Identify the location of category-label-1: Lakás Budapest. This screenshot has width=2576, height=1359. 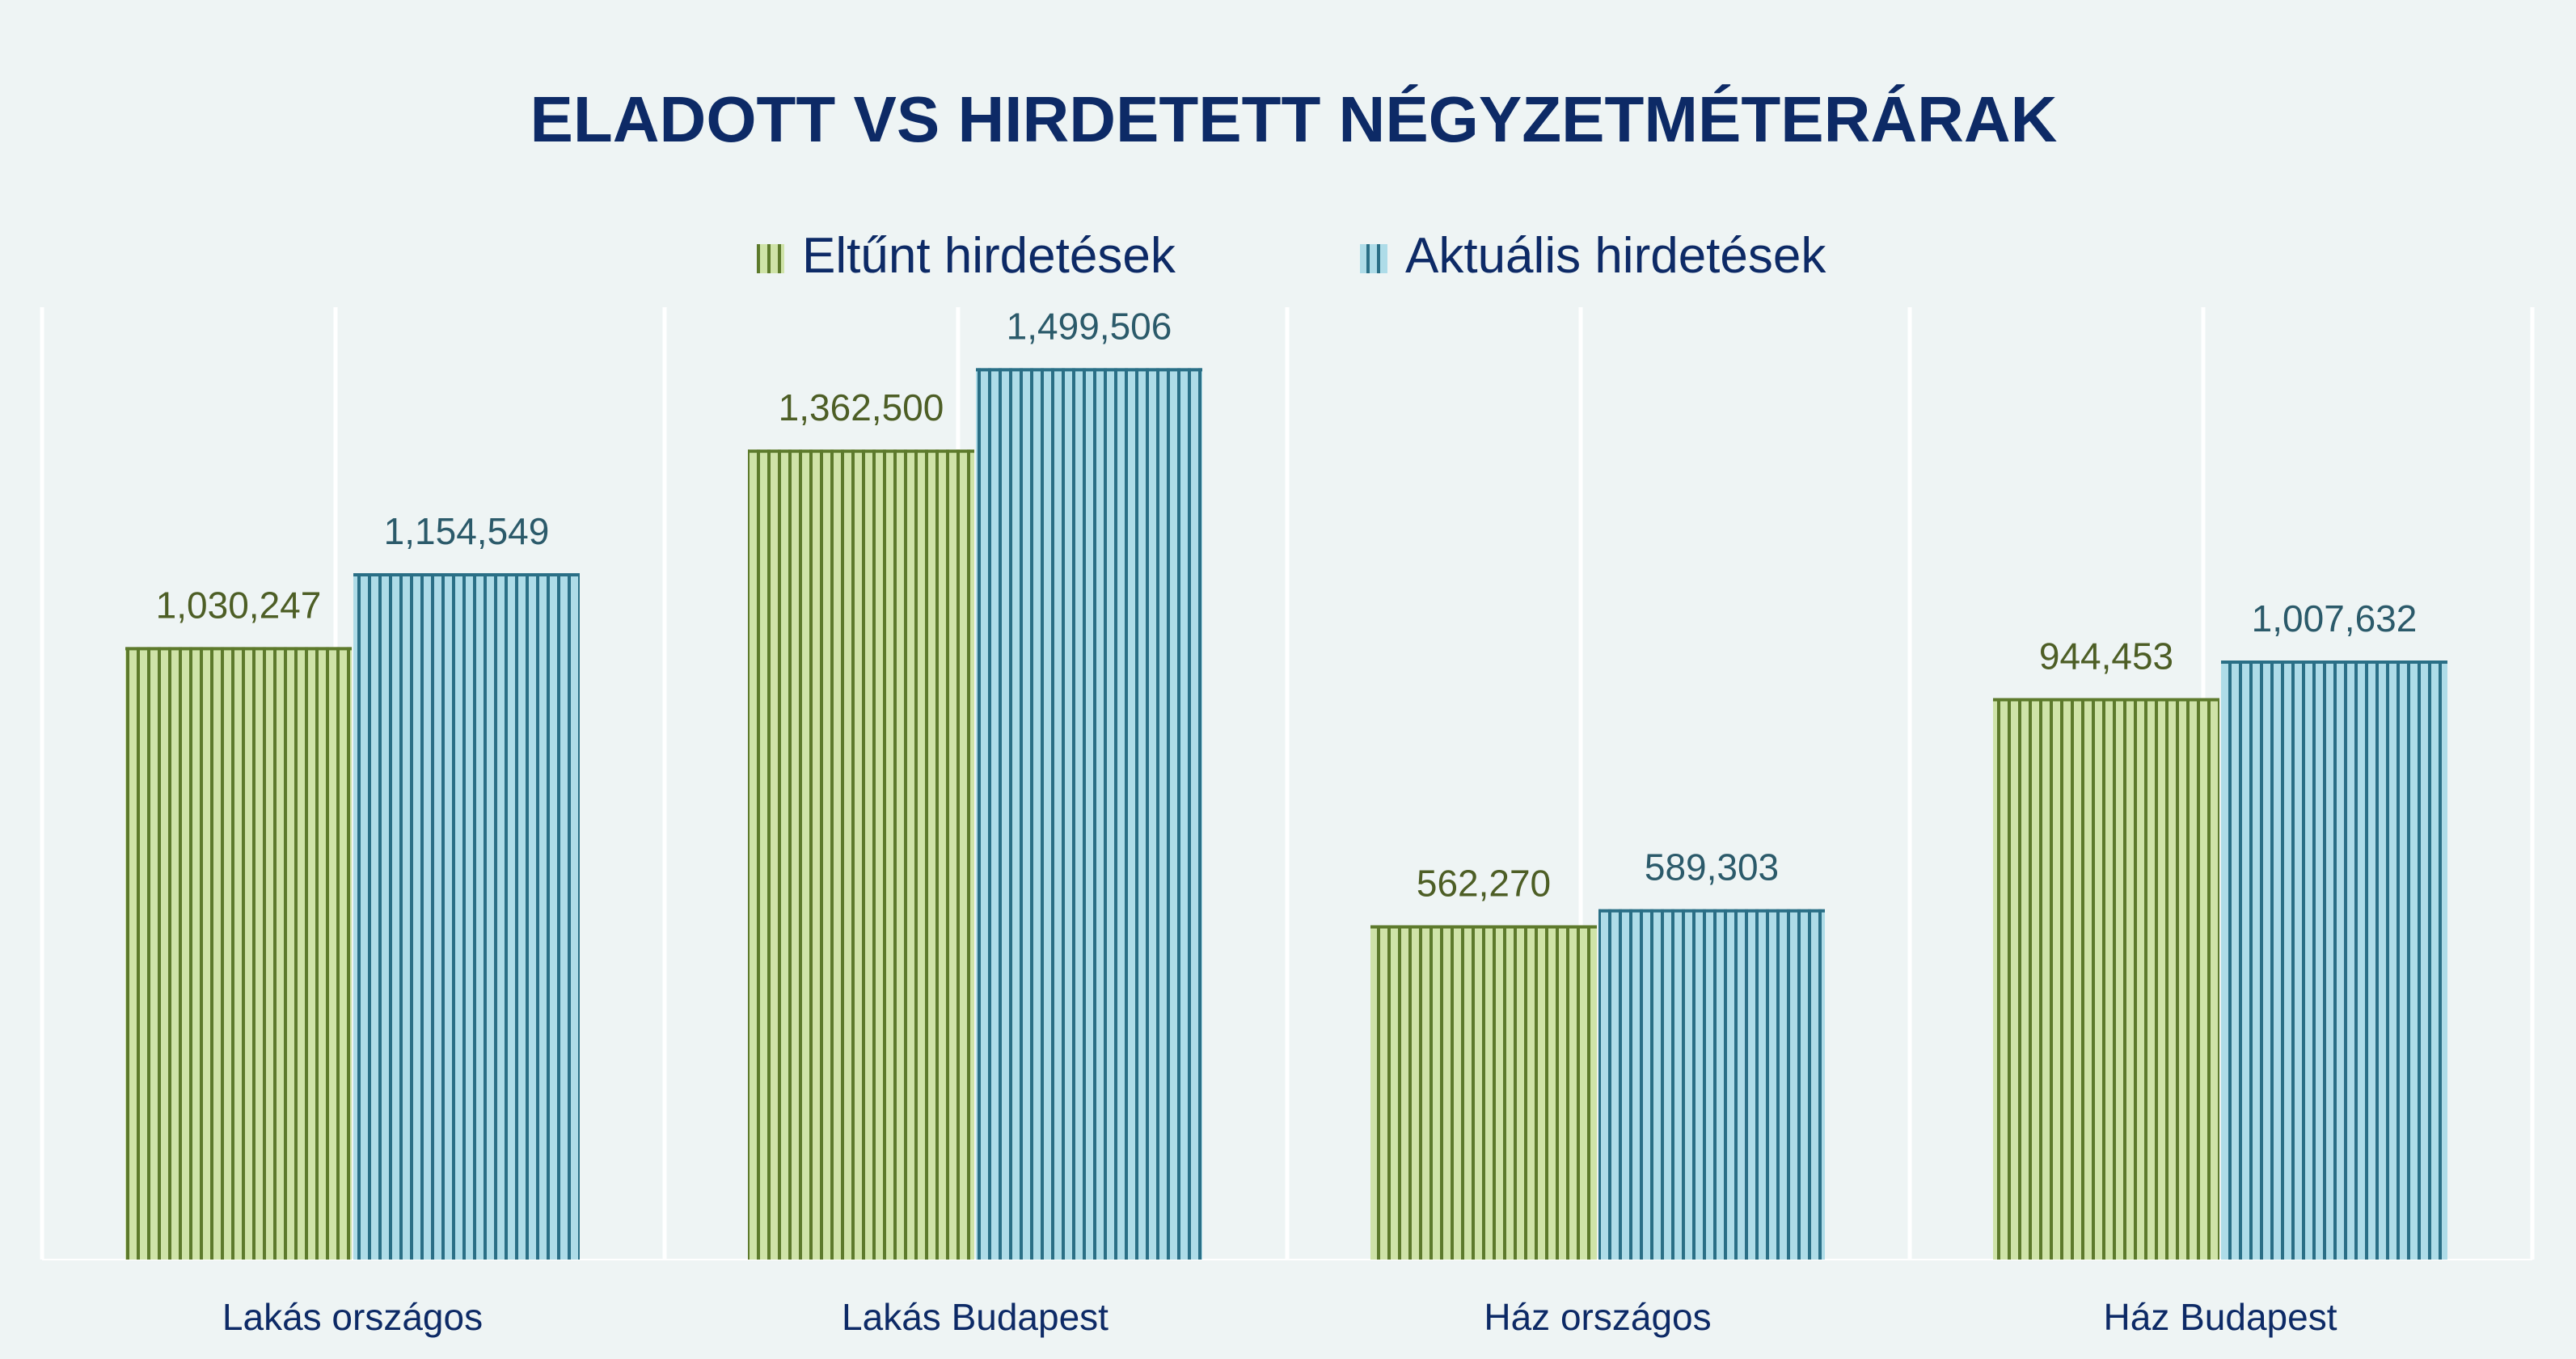
(975, 1317).